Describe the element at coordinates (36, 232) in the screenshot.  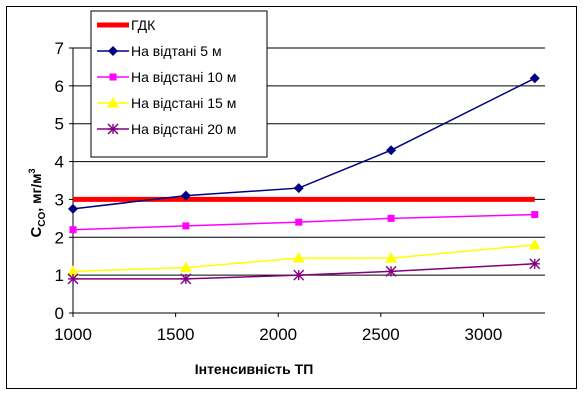
I see `y-axis-title-main: C` at that location.